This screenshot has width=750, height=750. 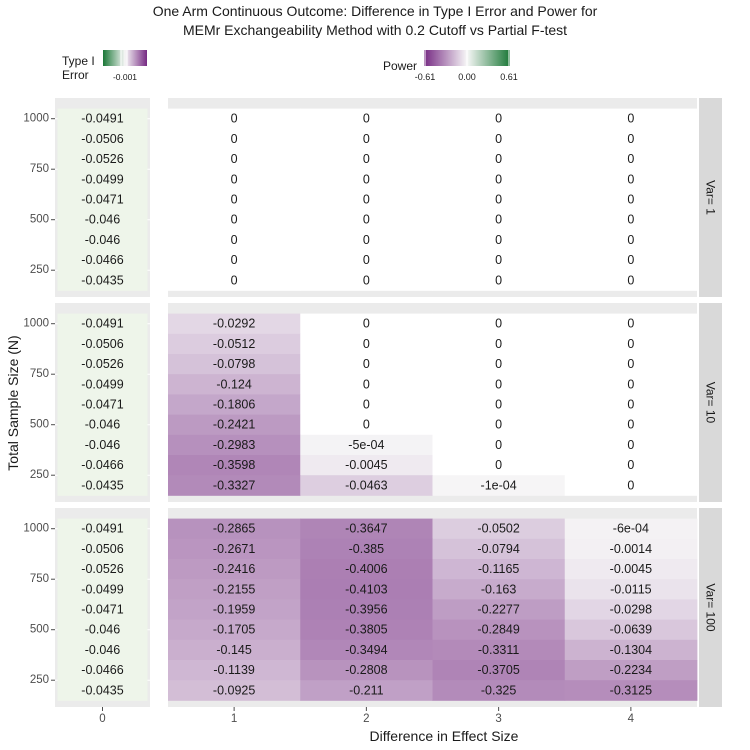 I want to click on power-label: -0.0925, so click(x=234, y=690).